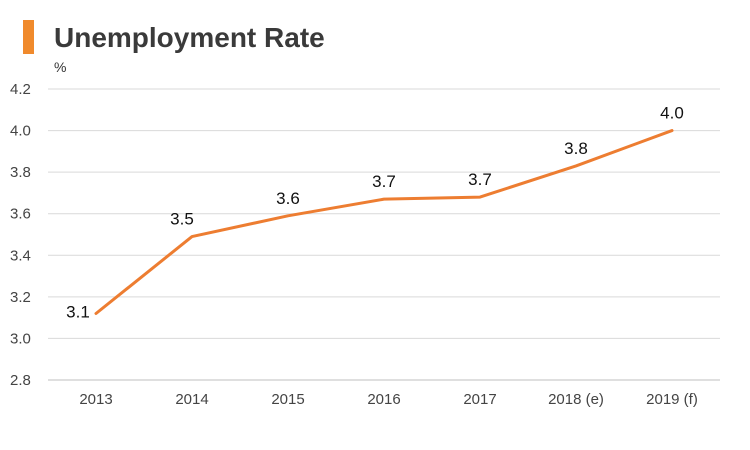 The height and width of the screenshot is (450, 750). What do you see at coordinates (672, 113) in the screenshot?
I see `data-label: 4.0` at bounding box center [672, 113].